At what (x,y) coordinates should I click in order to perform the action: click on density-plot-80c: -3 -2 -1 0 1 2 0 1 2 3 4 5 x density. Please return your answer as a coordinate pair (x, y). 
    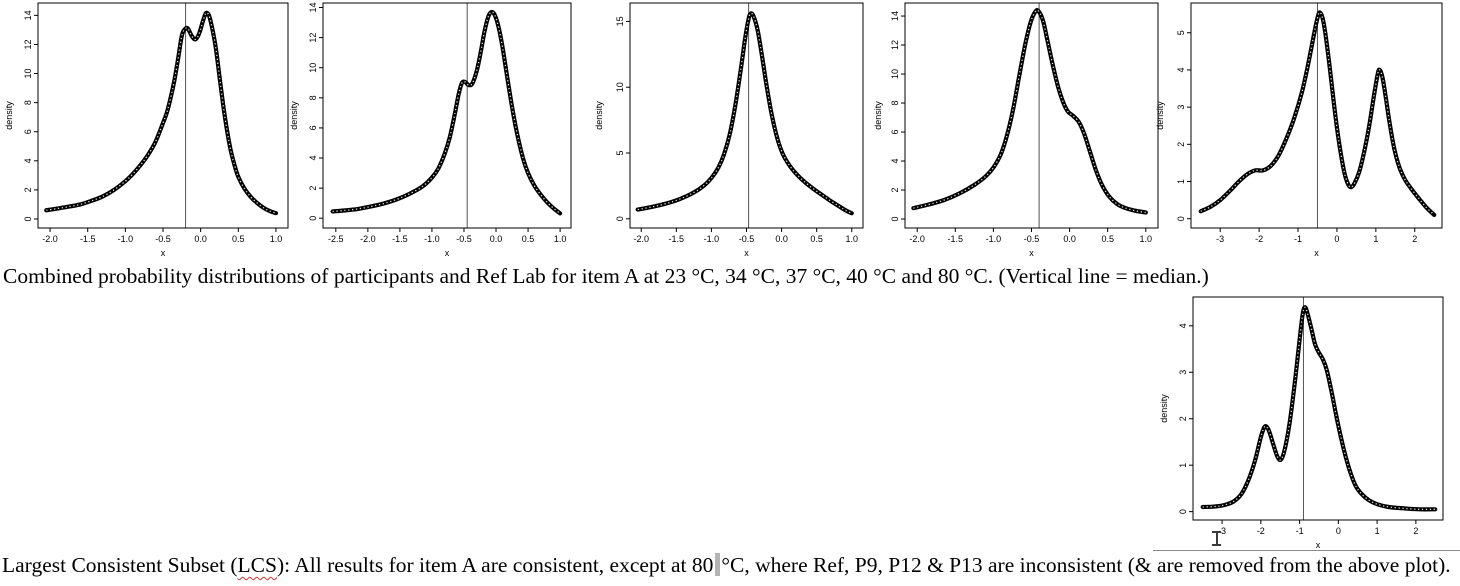
    Looking at the image, I should click on (1306, 131).